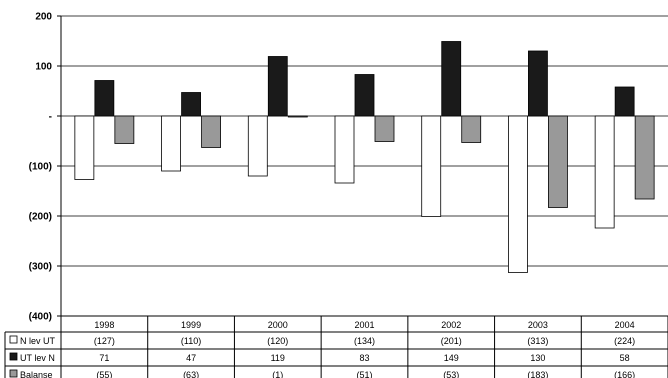  I want to click on legend-label: N lev UT, so click(38, 341).